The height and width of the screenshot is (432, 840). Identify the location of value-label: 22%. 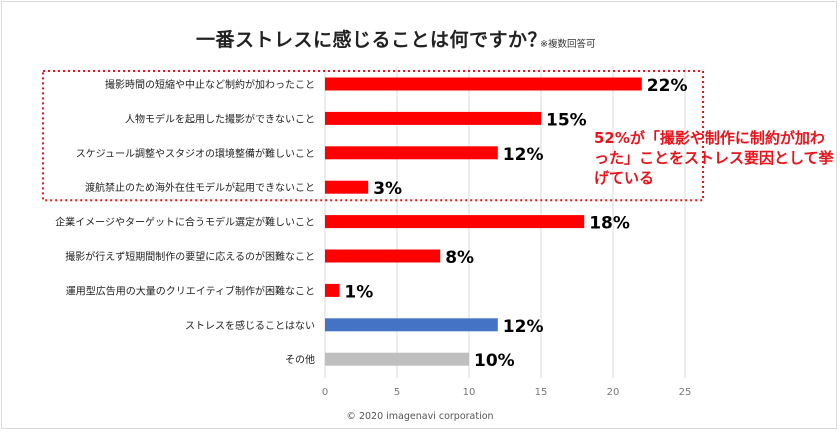
(667, 86).